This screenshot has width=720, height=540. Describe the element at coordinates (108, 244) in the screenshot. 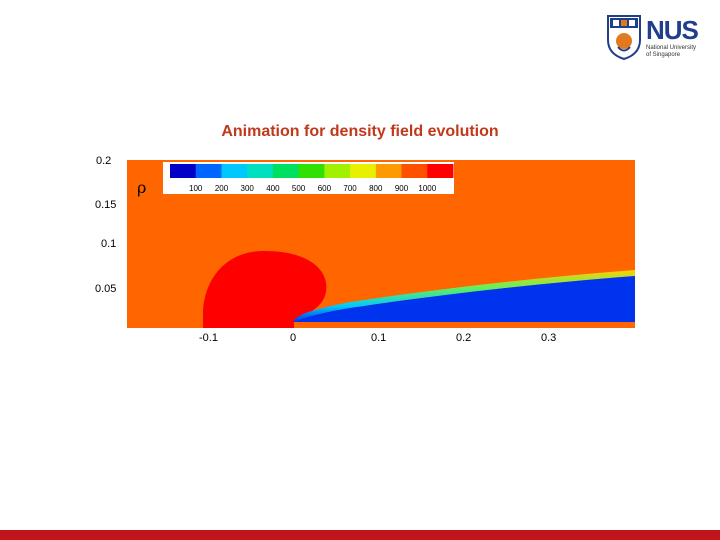

I see `y-tick-2: 0.1` at that location.